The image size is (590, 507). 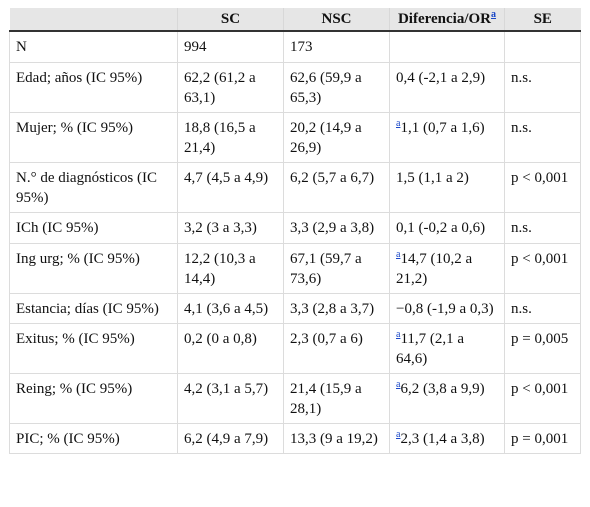 I want to click on diferencia-value: 14,7 (10,2 a 21,2), so click(x=434, y=269).